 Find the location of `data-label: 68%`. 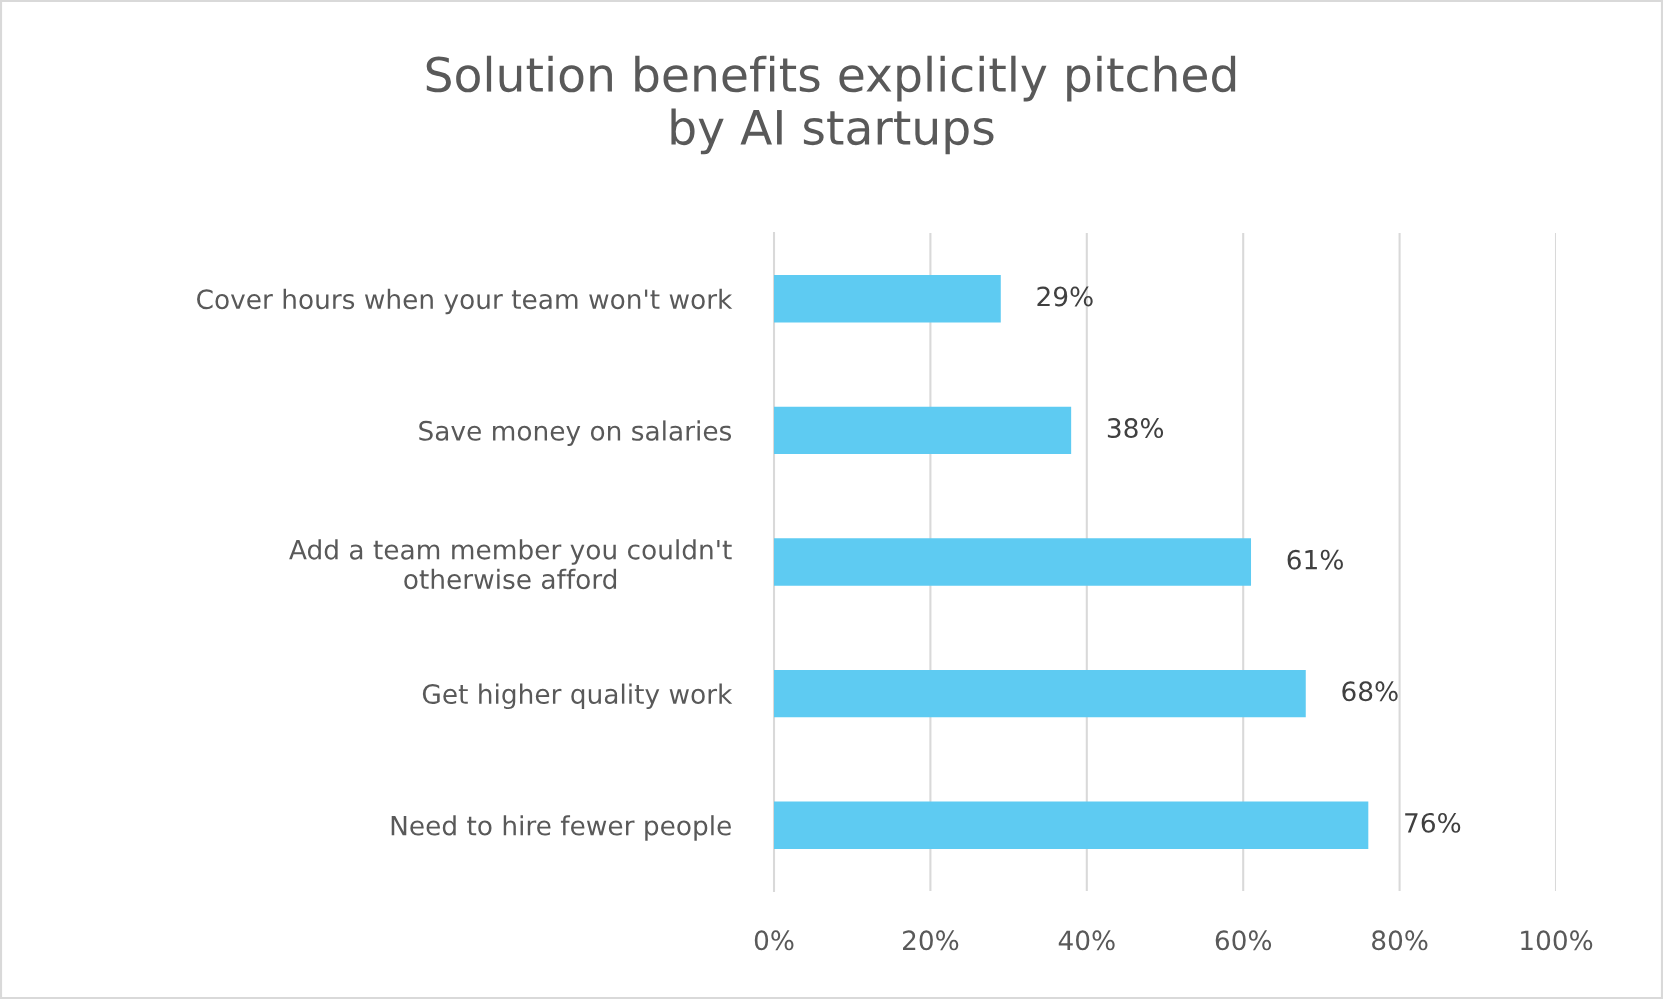

data-label: 68% is located at coordinates (1370, 691).